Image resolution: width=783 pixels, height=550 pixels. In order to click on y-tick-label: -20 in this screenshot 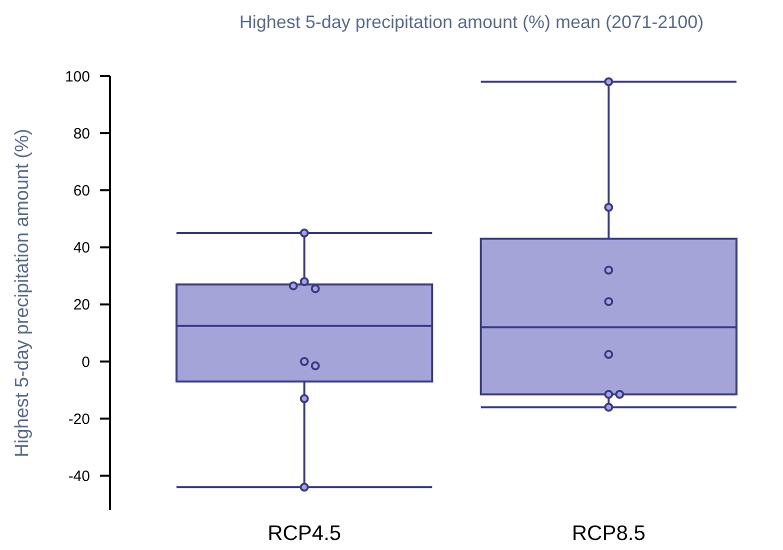, I will do `click(79, 419)`.